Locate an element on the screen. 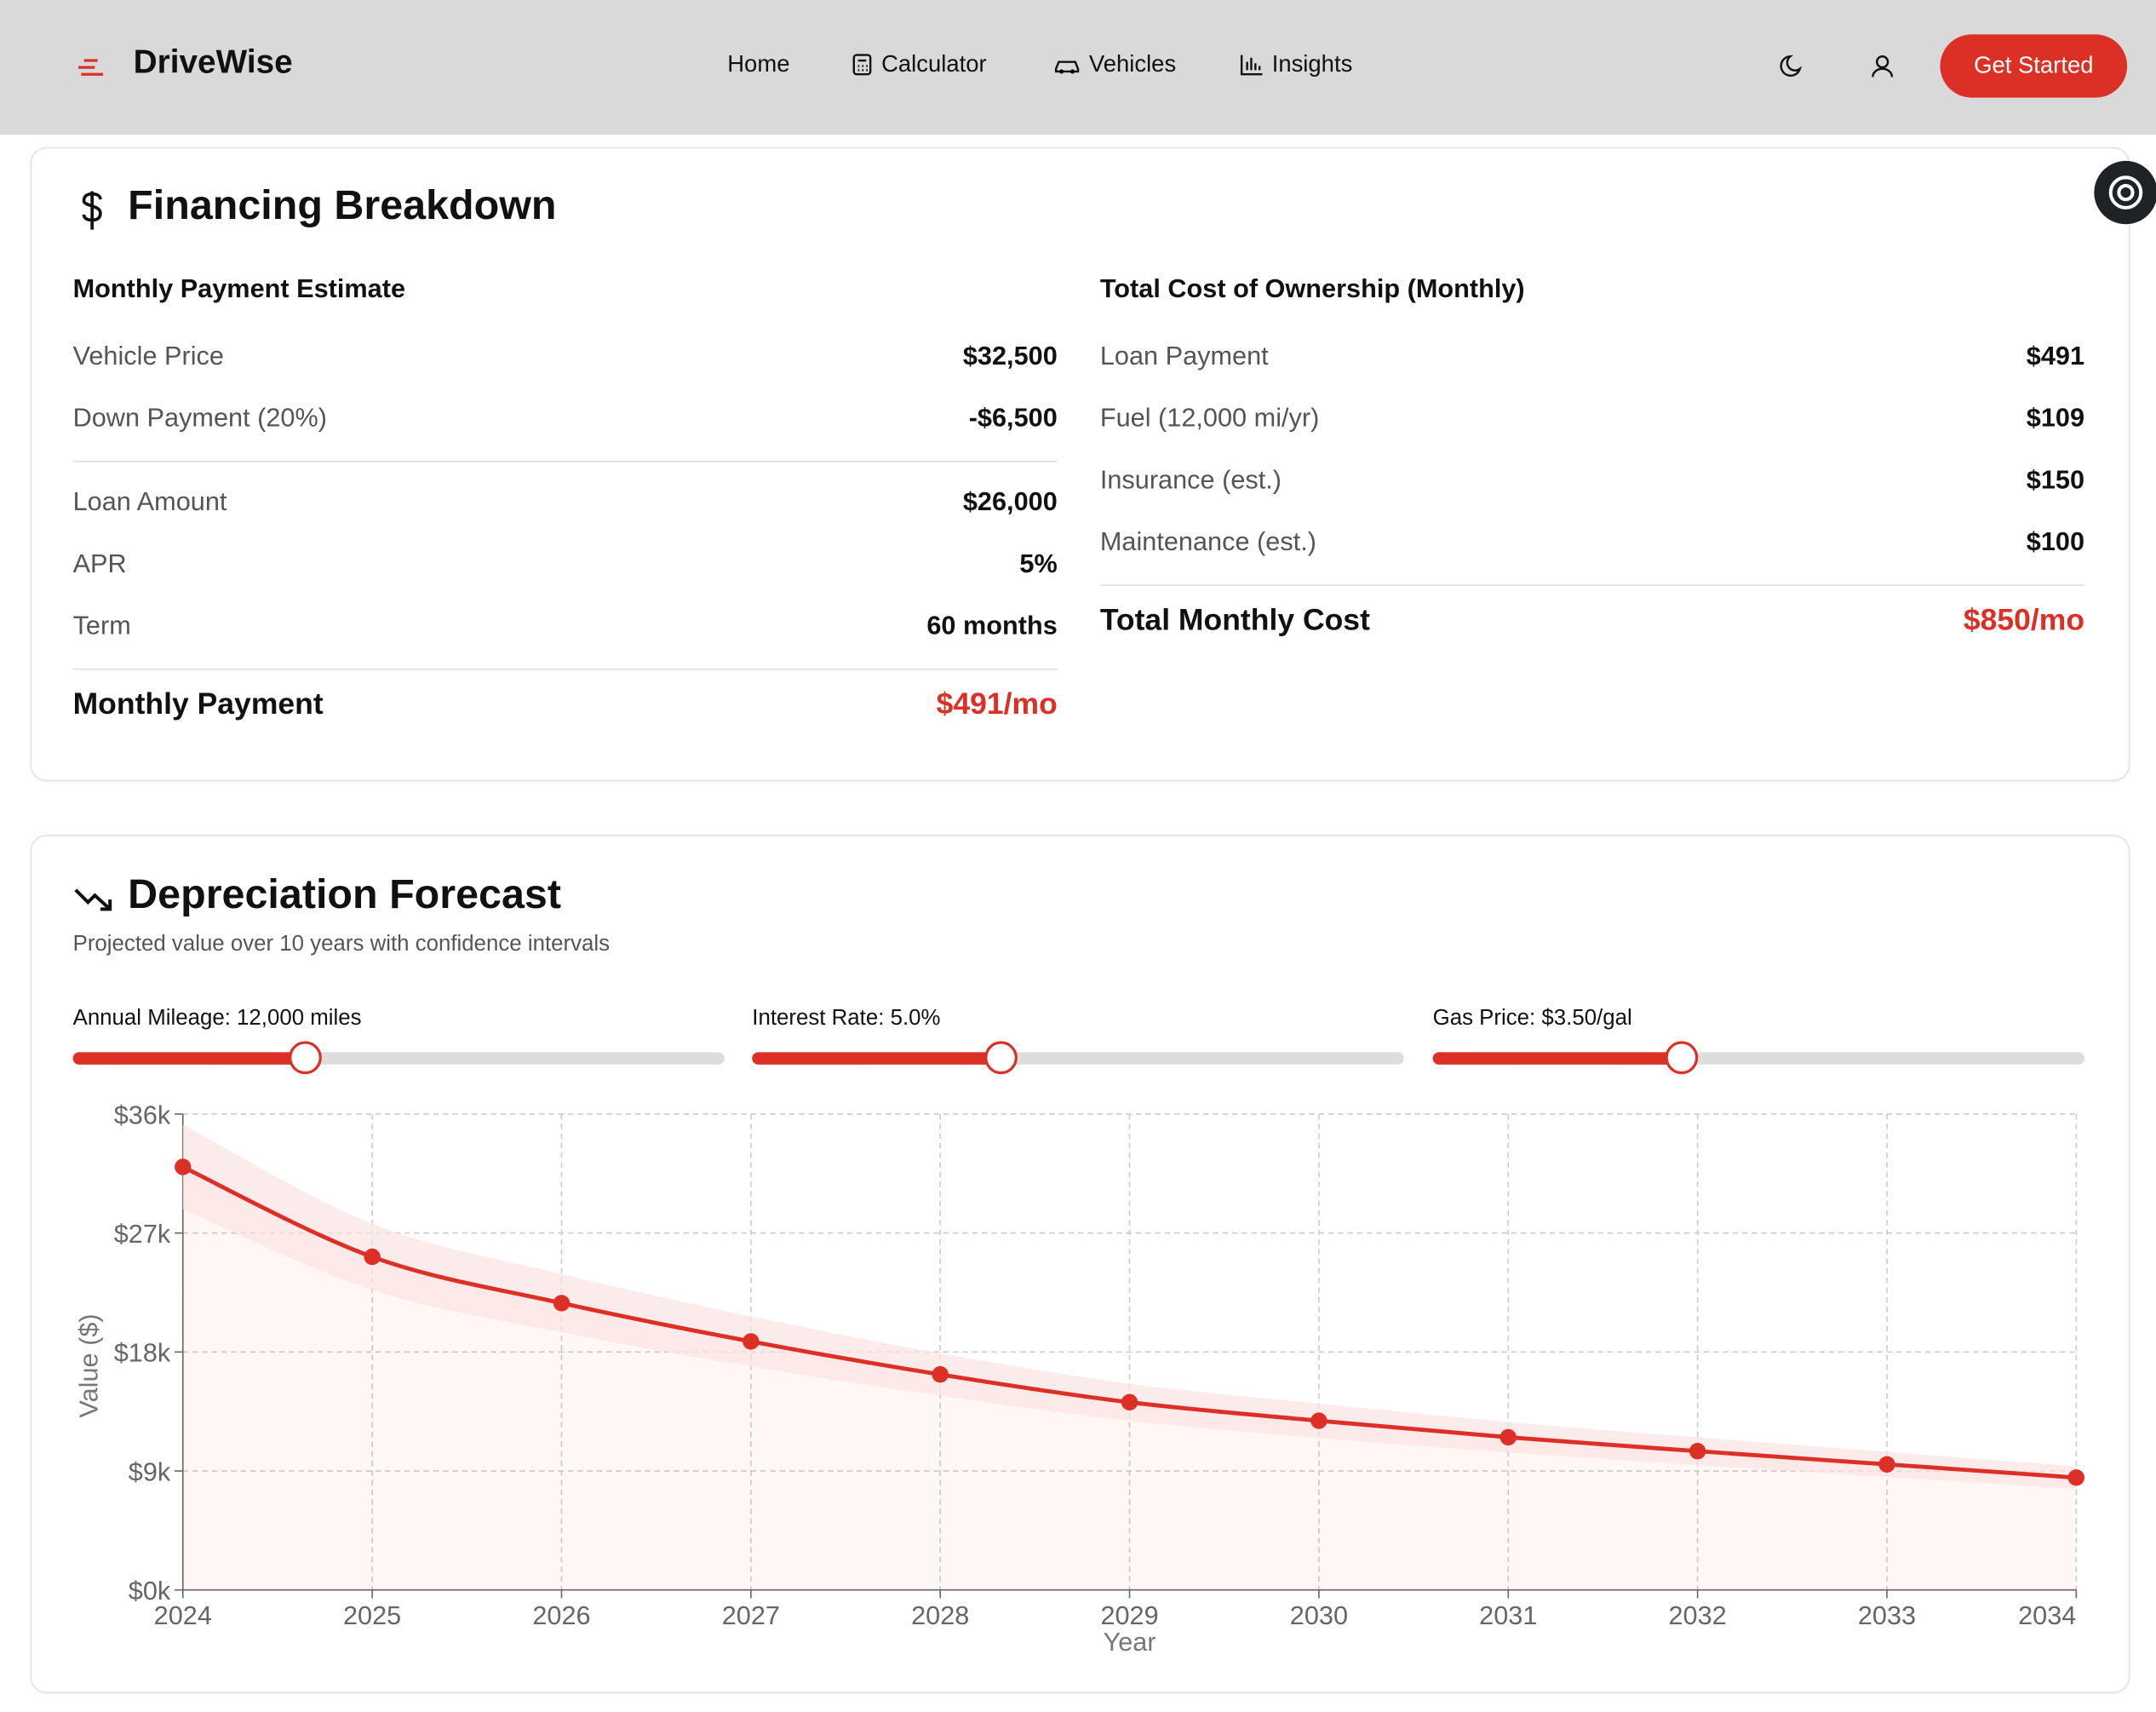  x-tick-label: 2028 is located at coordinates (940, 1615).